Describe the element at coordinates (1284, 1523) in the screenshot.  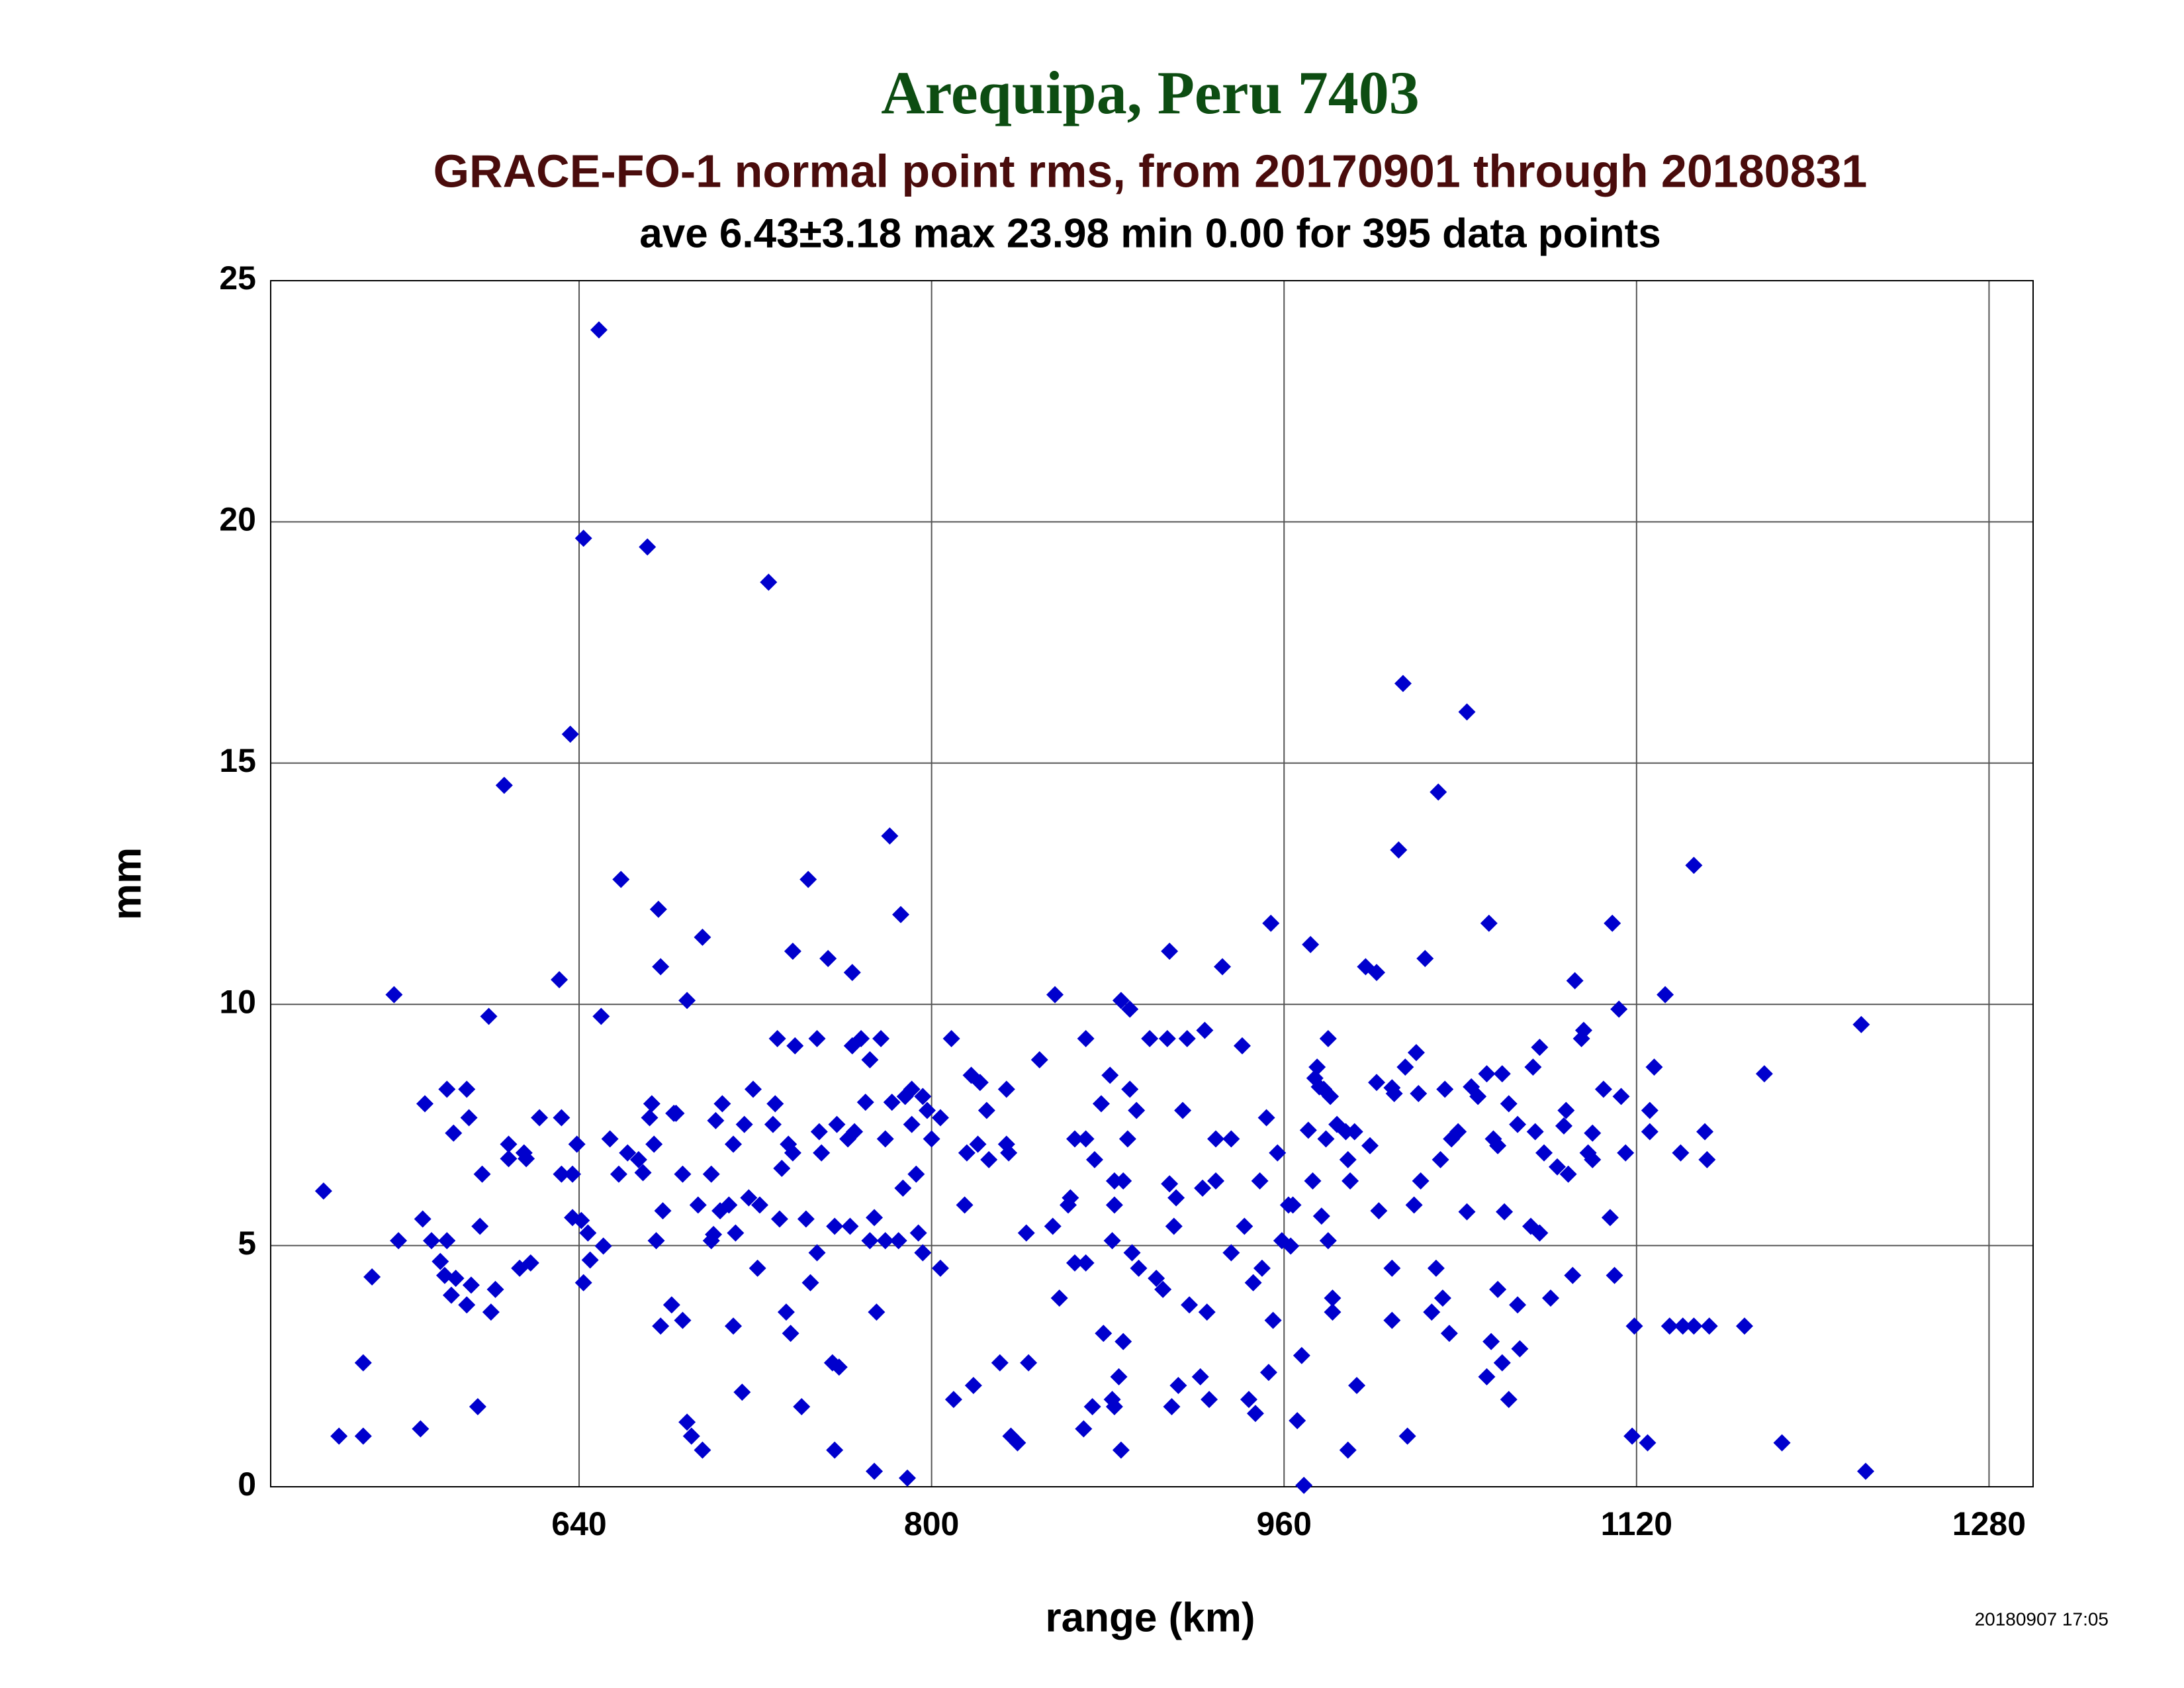
I see `x-tick-label: 960` at that location.